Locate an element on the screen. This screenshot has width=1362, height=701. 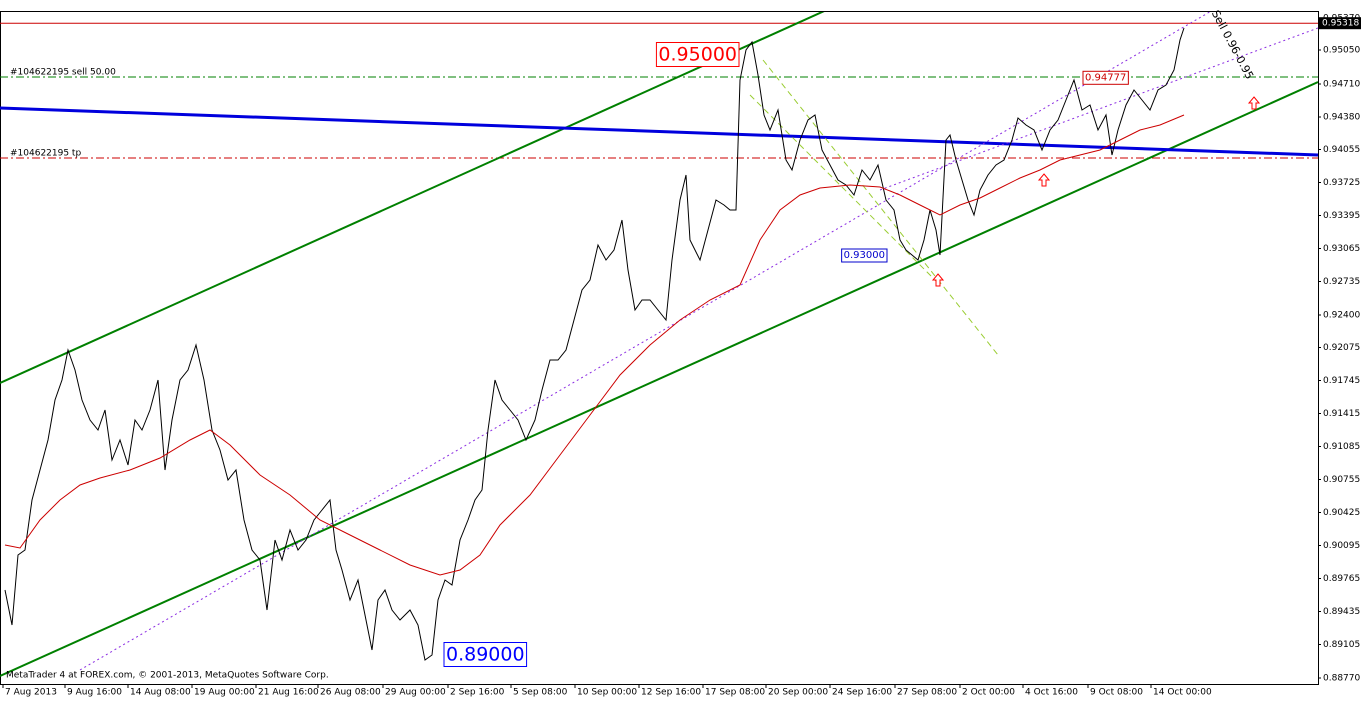
y-tick-label: 0.92400 is located at coordinates (1341, 316).